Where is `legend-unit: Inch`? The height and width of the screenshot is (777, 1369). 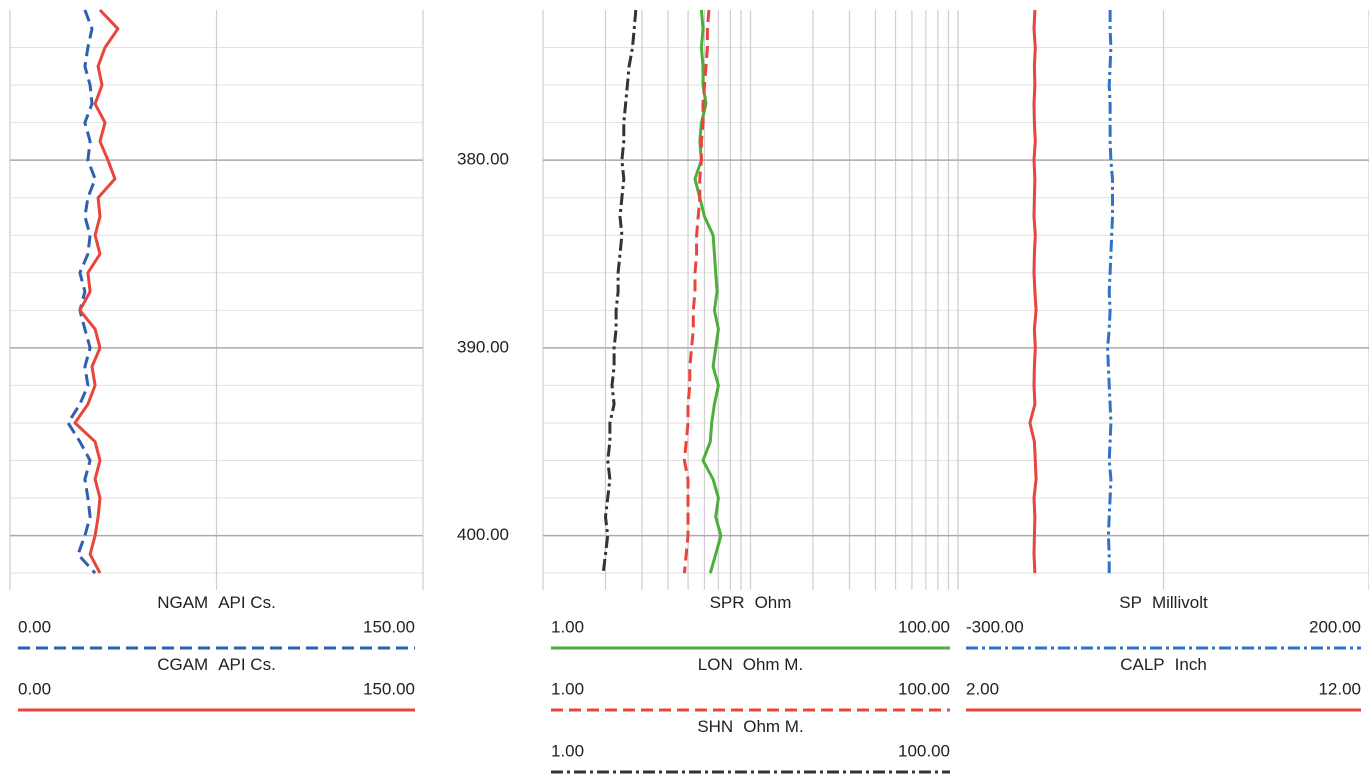 legend-unit: Inch is located at coordinates (1191, 664).